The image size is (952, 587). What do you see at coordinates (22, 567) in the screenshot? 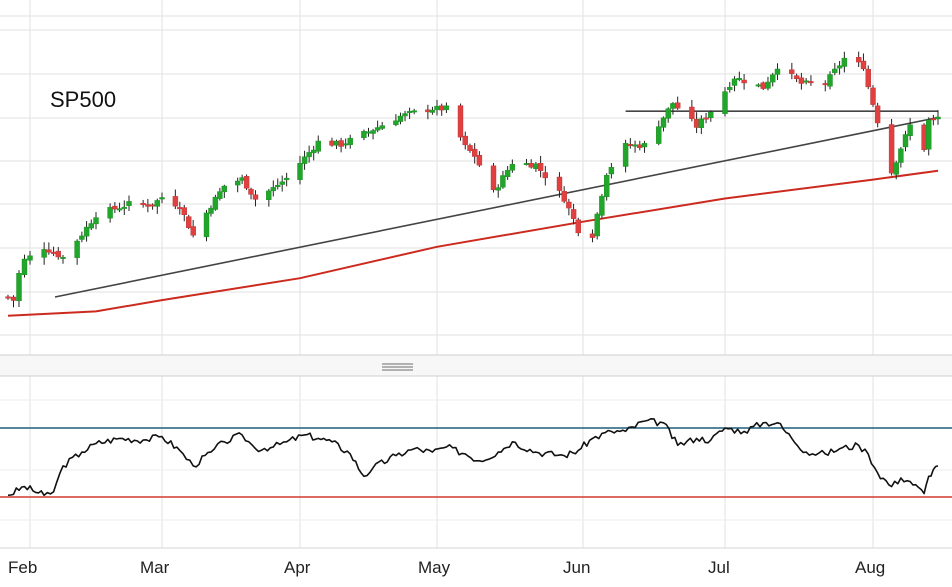
I see `x-tick-label: Feb` at bounding box center [22, 567].